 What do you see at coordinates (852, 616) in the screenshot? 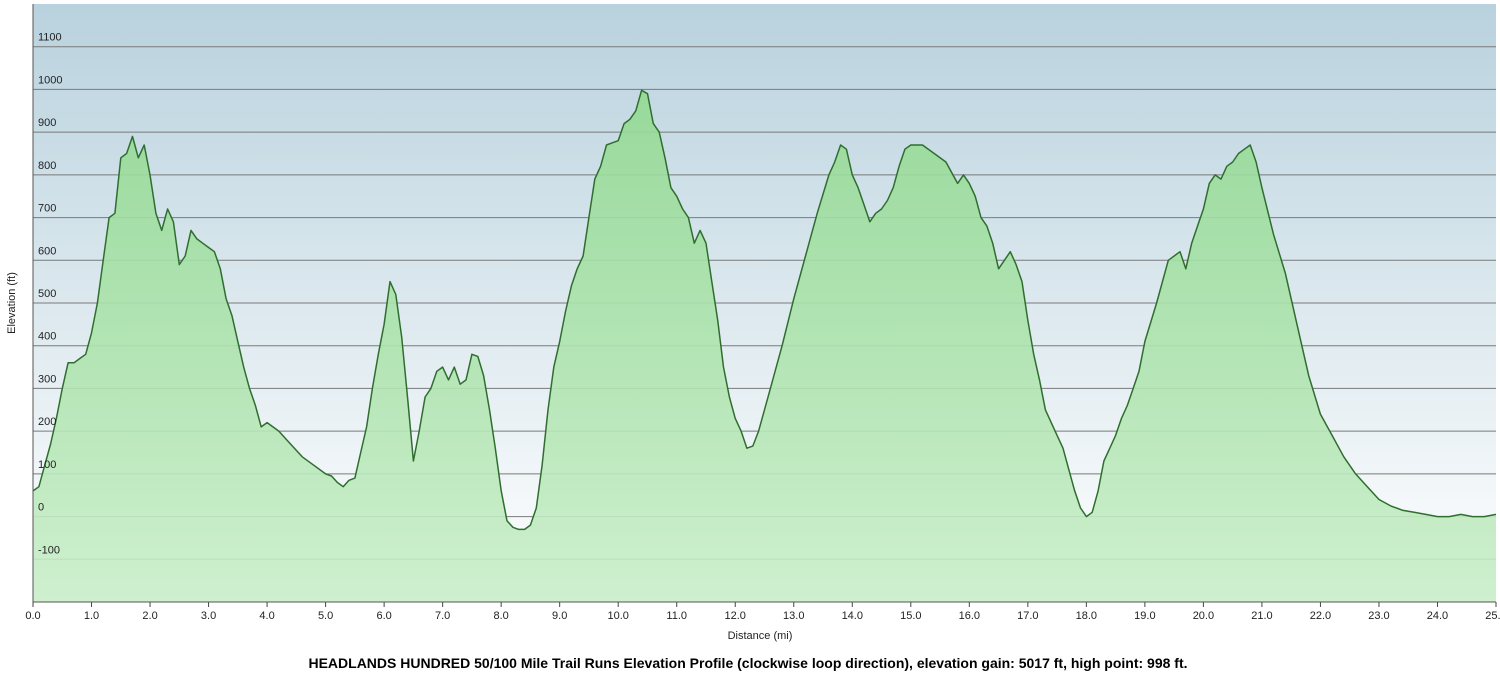
I see `x-tick-label: 14.0` at bounding box center [852, 616].